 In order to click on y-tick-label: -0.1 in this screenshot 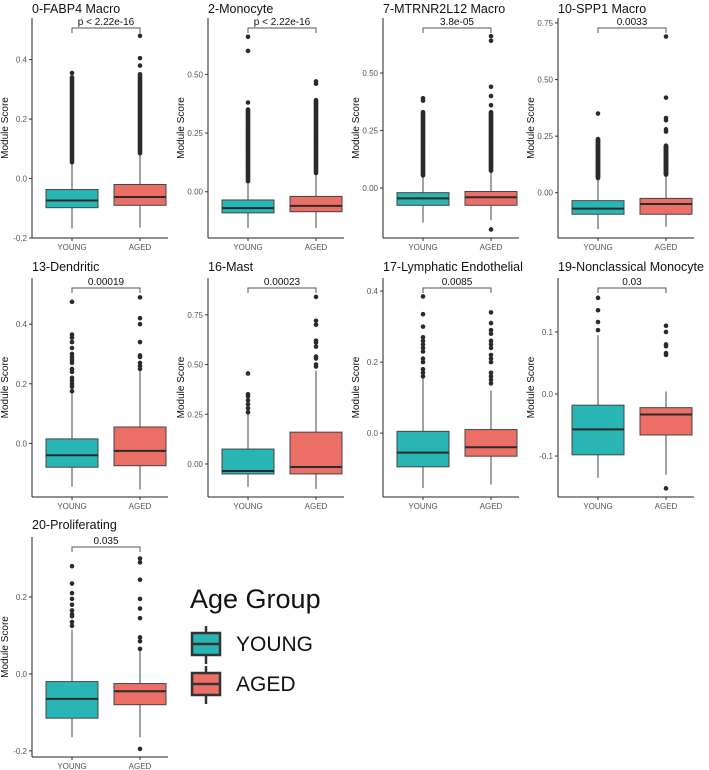, I will do `click(546, 456)`.